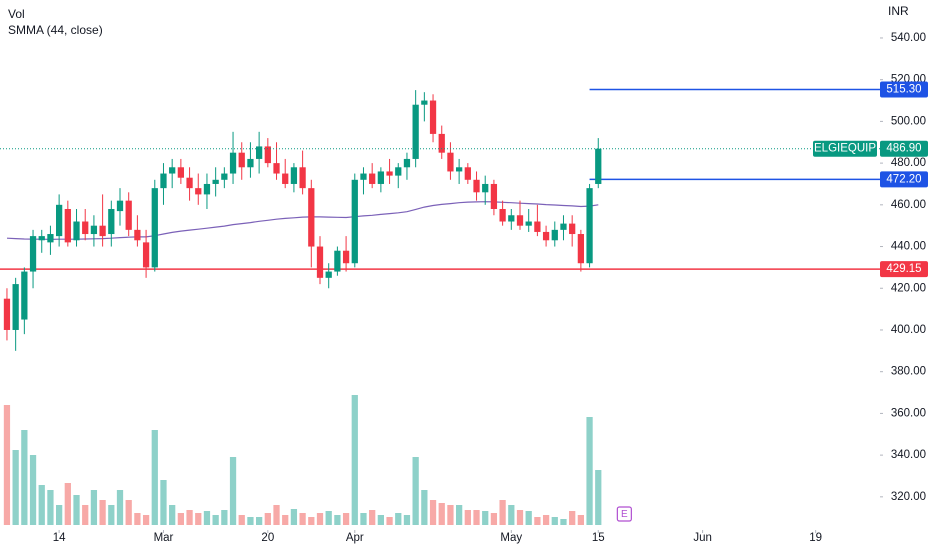  Describe the element at coordinates (908, 372) in the screenshot. I see `y-tick-label: 380.00` at that location.